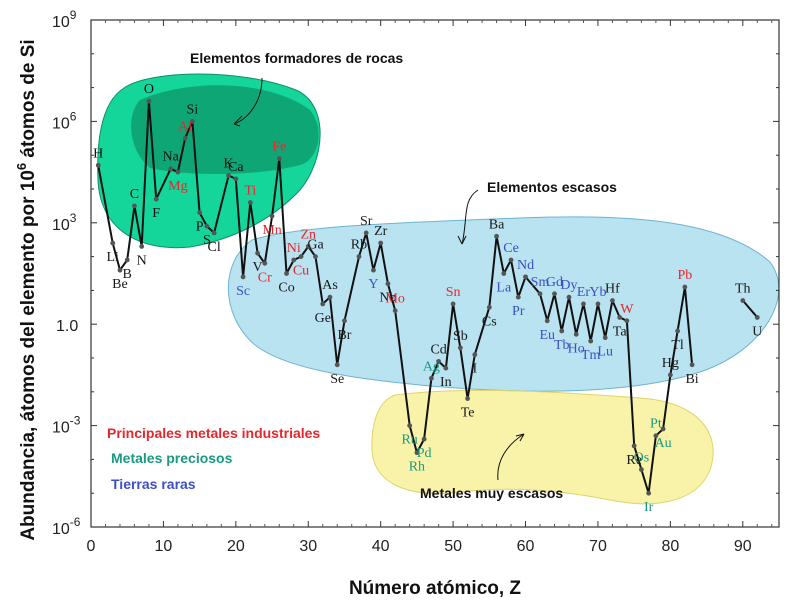 Image resolution: width=791 pixels, height=605 pixels. Describe the element at coordinates (554, 294) in the screenshot. I see `point-Gd` at that location.